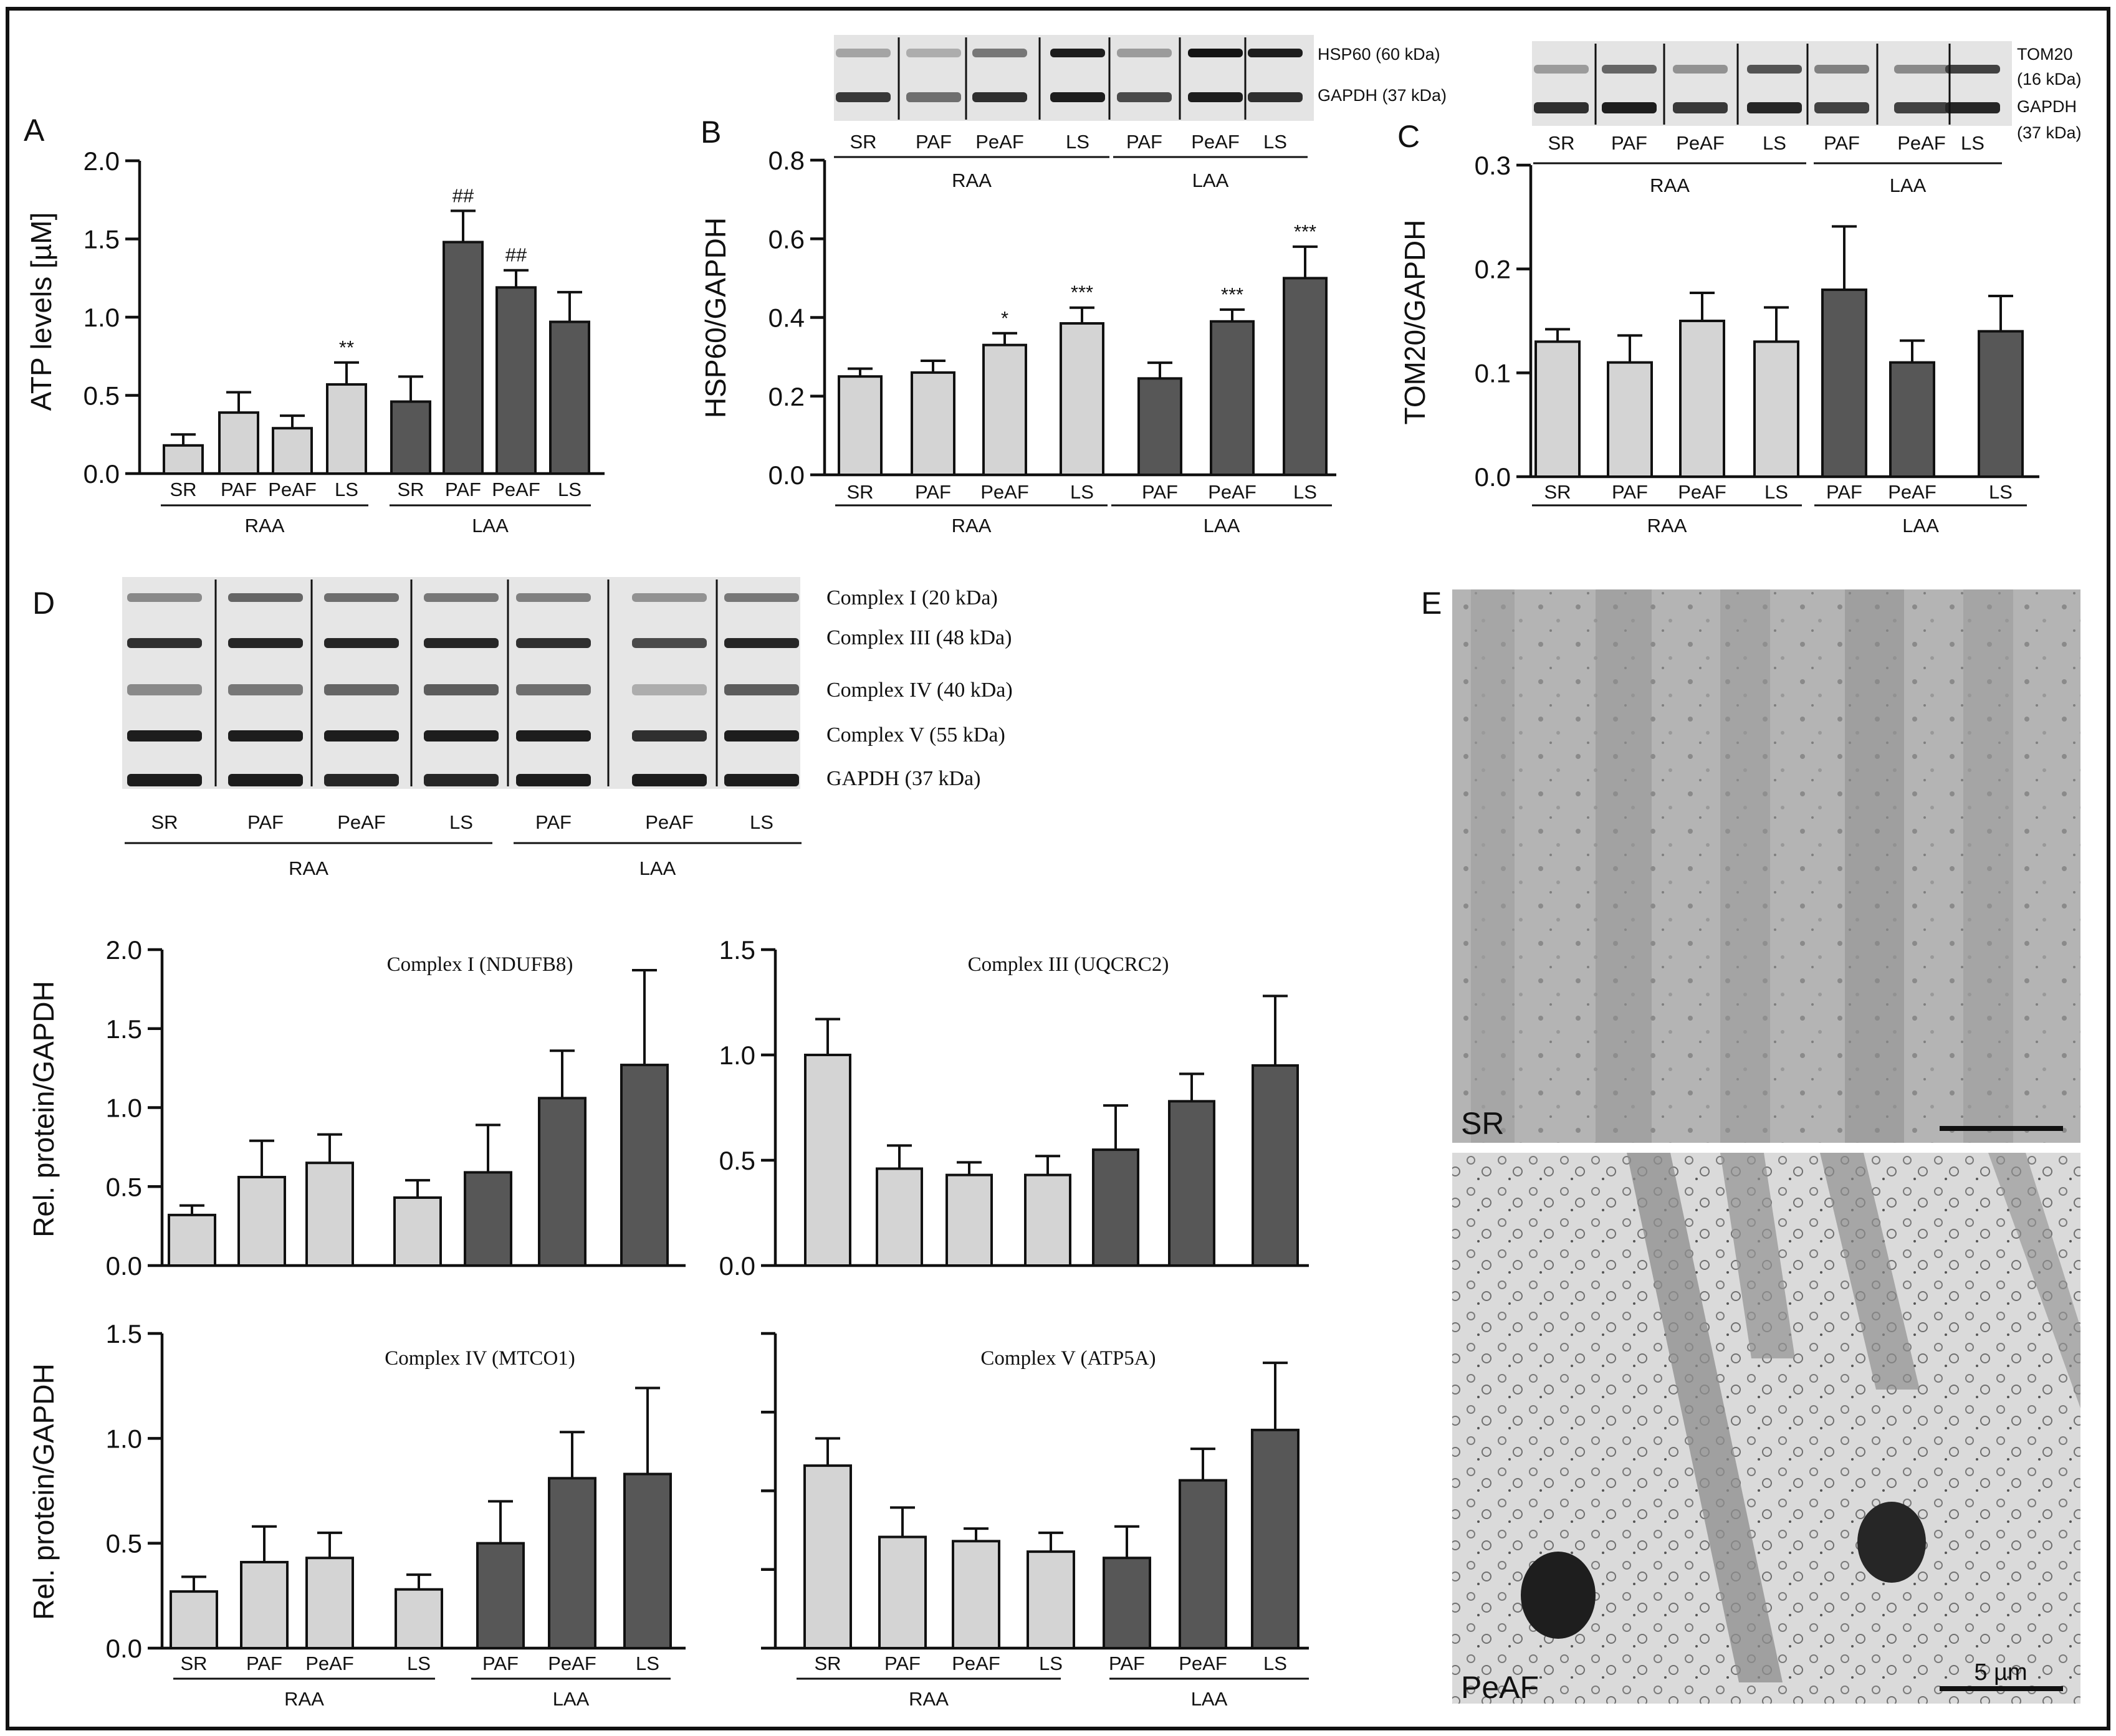 This screenshot has width=2116, height=1736. Describe the element at coordinates (102, 161) in the screenshot. I see `y-tick-label: 2.0` at that location.